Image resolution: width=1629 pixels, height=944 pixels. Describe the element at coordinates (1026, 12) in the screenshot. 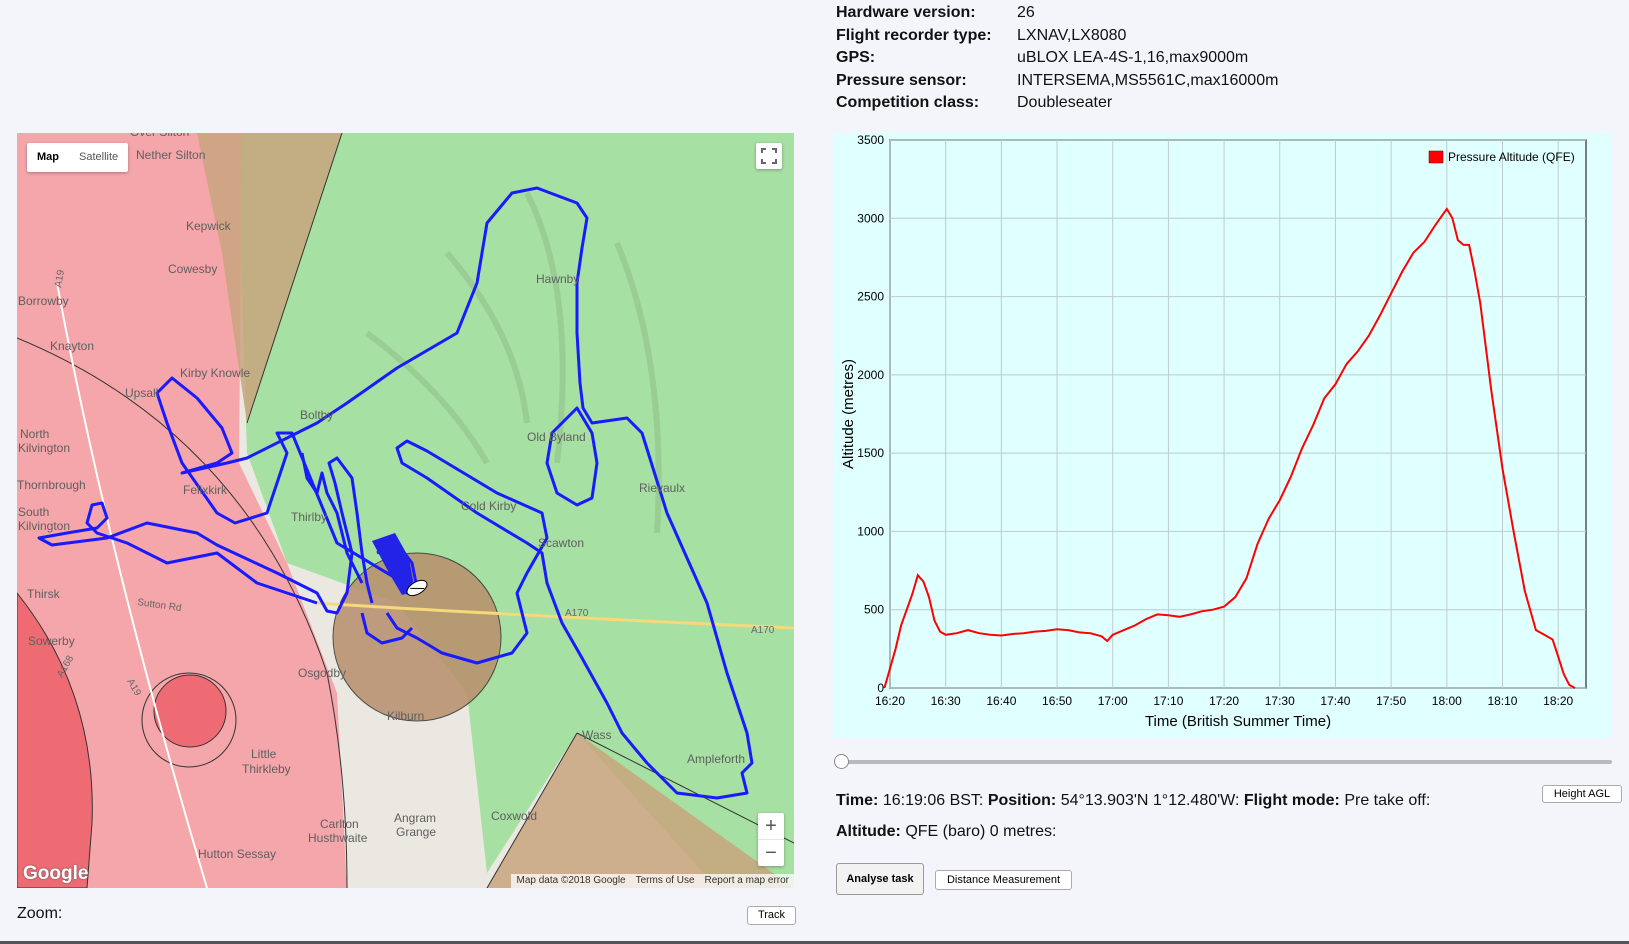

I see `info-value: 26` at that location.